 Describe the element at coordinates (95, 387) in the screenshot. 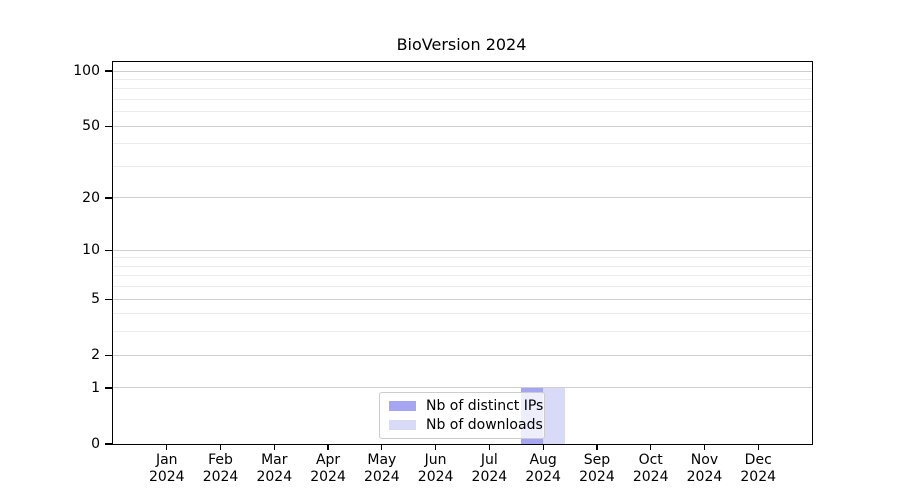

I see `y-axis-tick-label: 1` at that location.